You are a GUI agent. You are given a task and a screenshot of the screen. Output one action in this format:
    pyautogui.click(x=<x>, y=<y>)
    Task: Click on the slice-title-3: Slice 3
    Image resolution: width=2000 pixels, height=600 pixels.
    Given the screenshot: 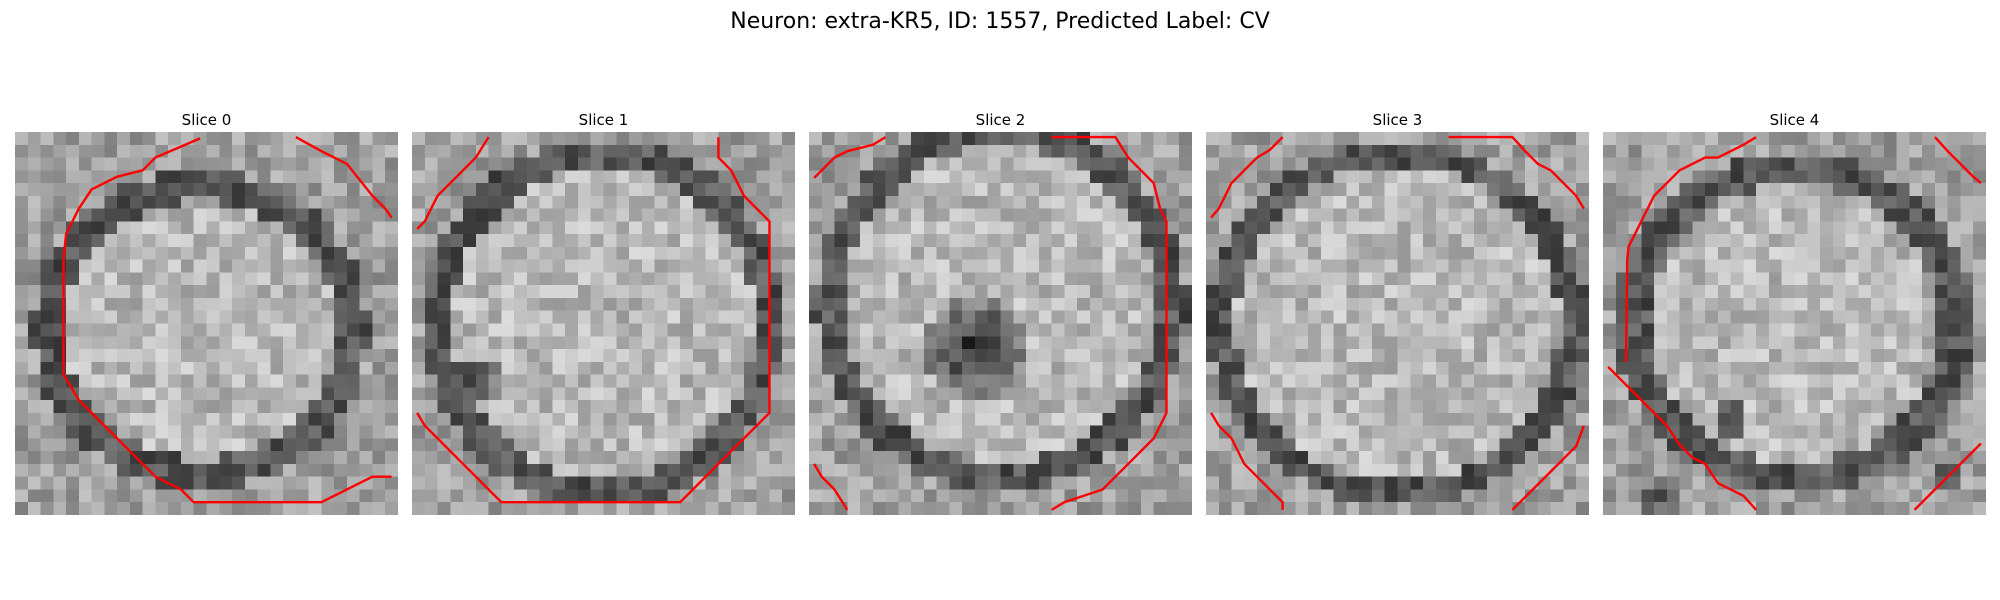 What is the action you would take?
    pyautogui.click(x=1397, y=120)
    